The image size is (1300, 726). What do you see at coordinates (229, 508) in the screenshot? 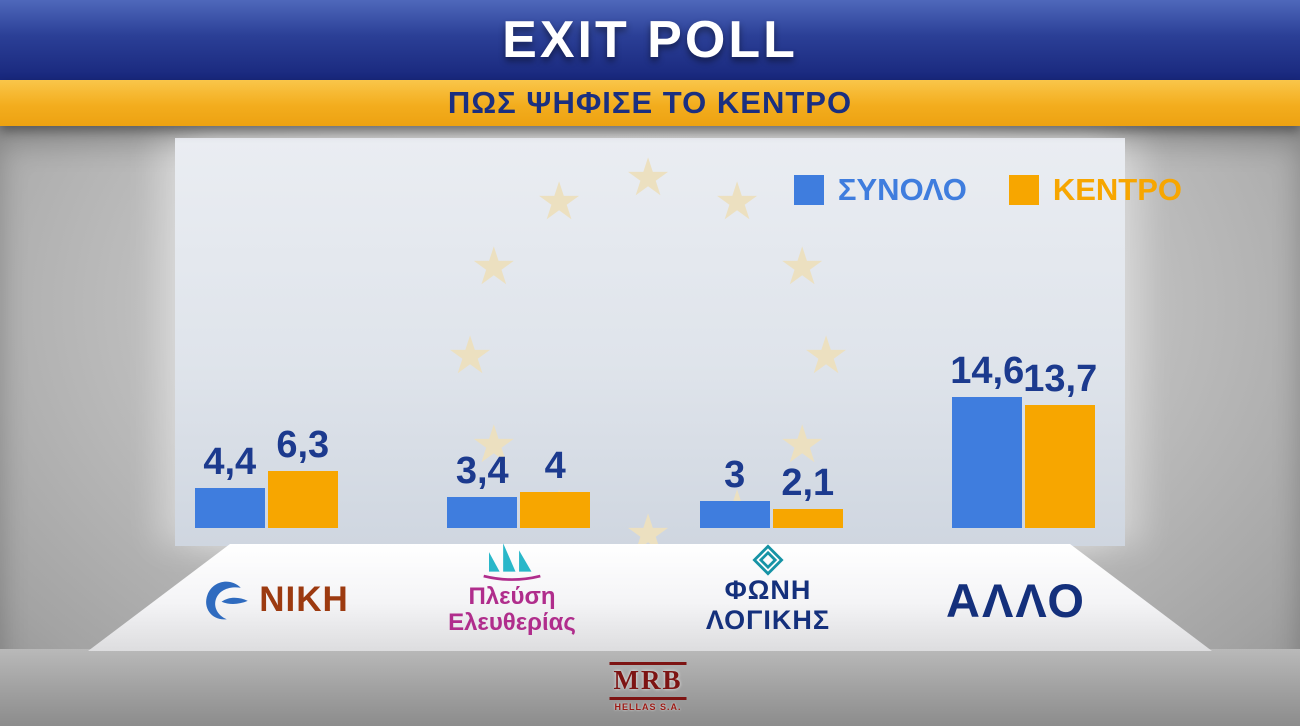
I see `bar-ΣΥΝΟΛΟ-ΝΙΚΗ` at bounding box center [229, 508].